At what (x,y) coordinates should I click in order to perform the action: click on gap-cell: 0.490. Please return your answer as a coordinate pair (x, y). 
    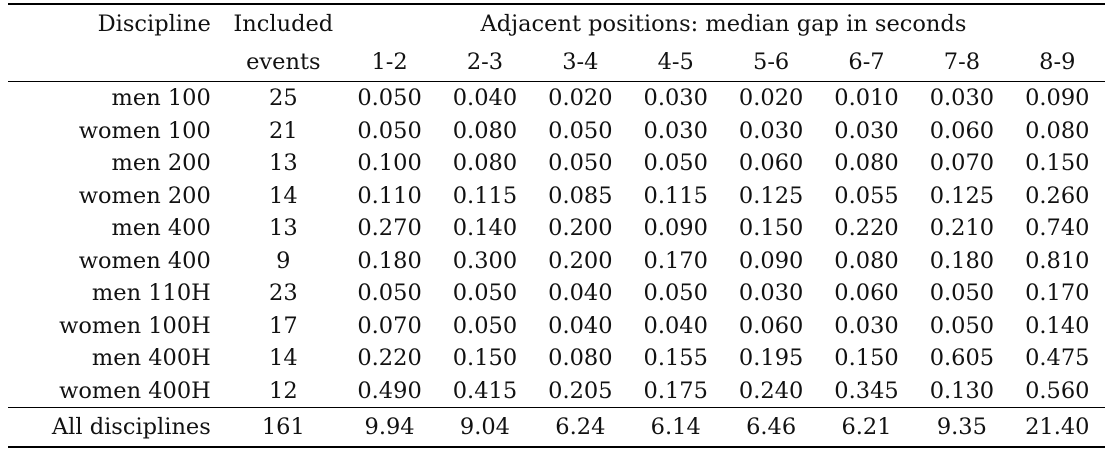
    Looking at the image, I should click on (389, 390).